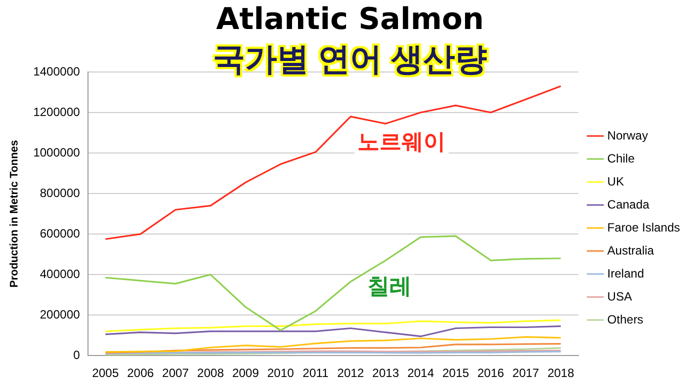 This screenshot has width=700, height=390. I want to click on legend-label: UK, so click(615, 181).